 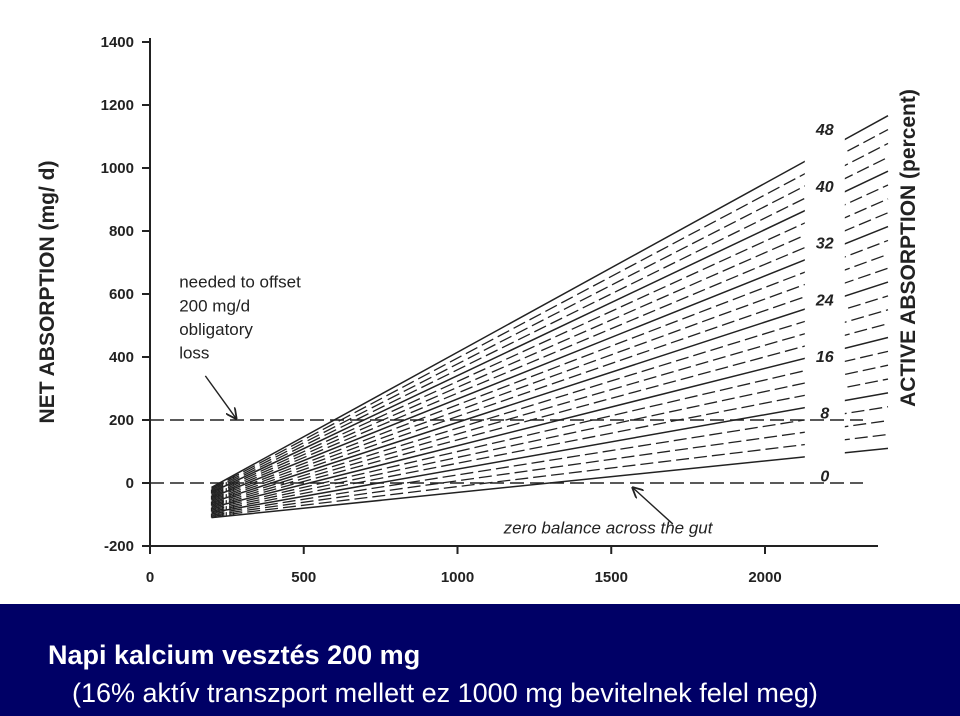 I want to click on x-tick-label-0: 0, so click(x=150, y=577).